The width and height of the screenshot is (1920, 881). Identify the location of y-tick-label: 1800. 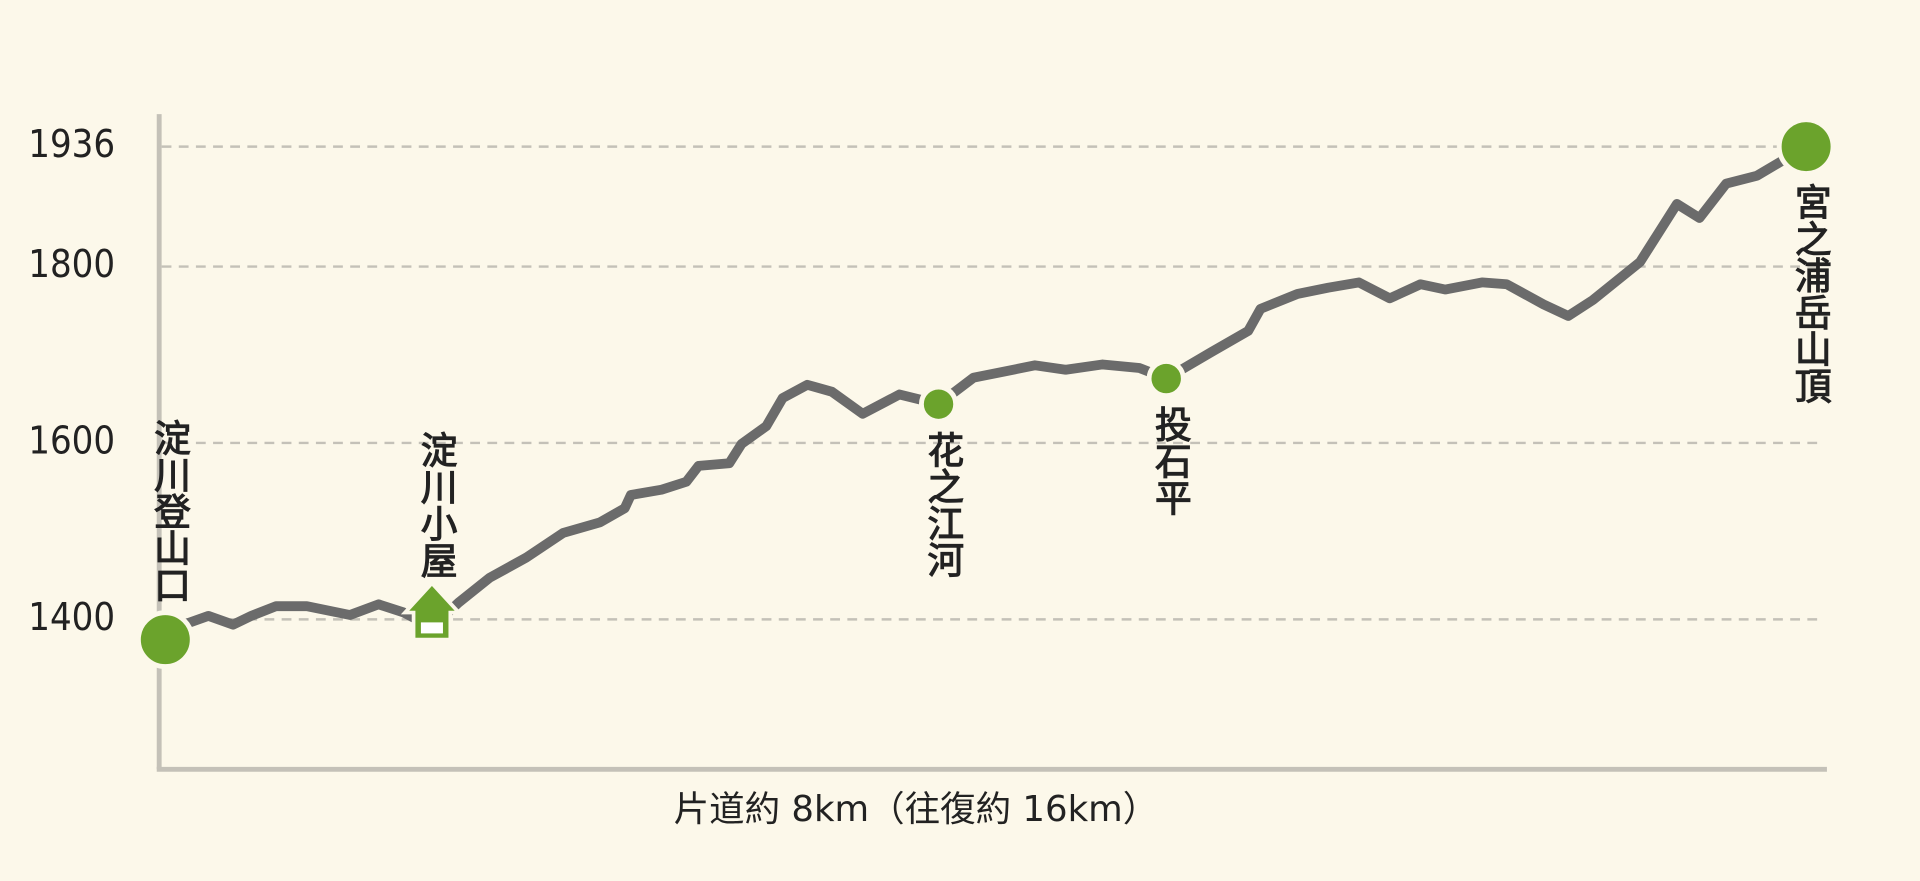
(71, 264).